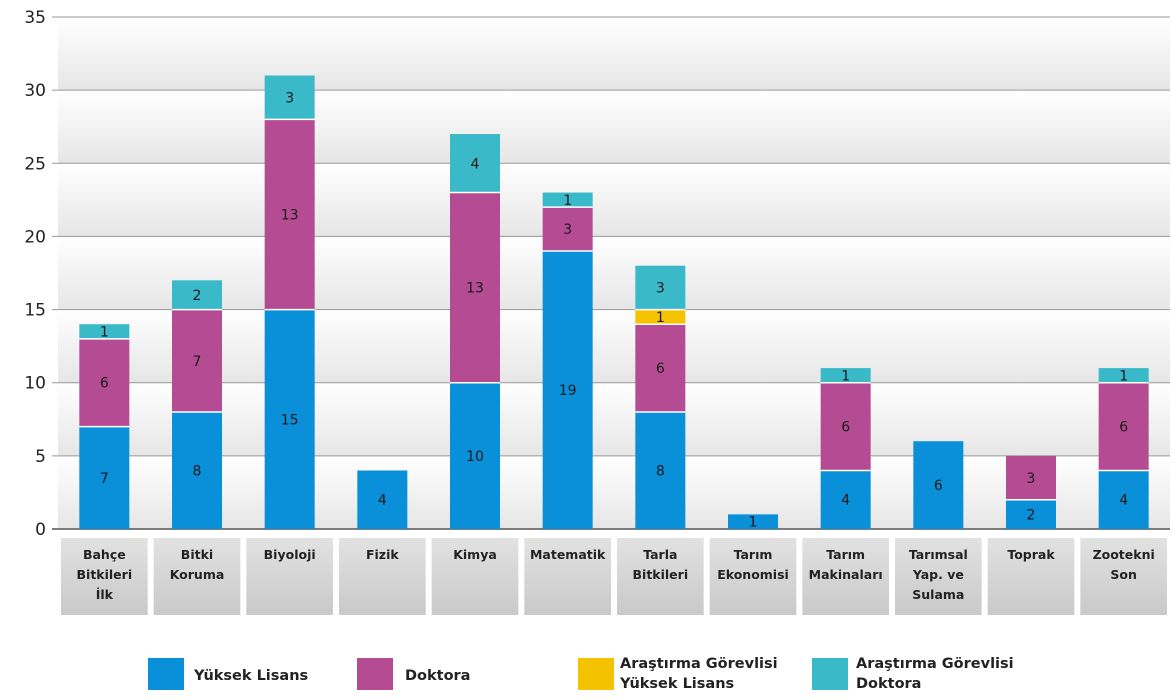  Describe the element at coordinates (568, 391) in the screenshot. I see `data-label: 19` at that location.